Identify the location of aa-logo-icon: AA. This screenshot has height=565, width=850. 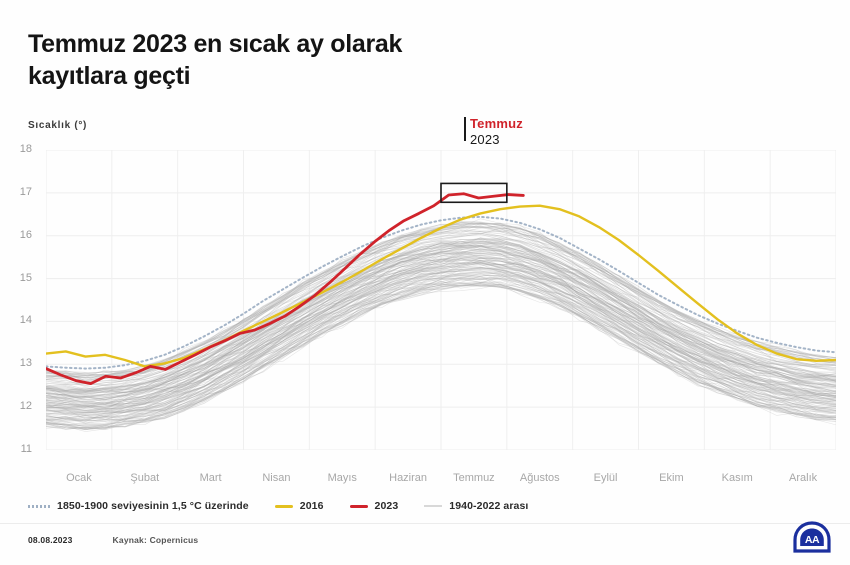
(812, 537).